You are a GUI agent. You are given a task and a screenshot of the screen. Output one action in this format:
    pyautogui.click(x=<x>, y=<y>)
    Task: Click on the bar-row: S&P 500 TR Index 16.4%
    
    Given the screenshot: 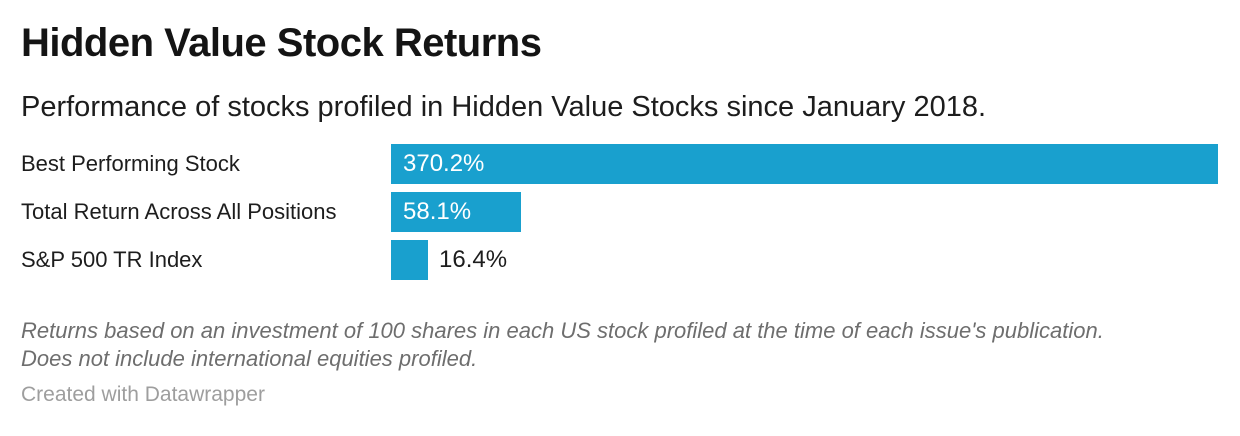 What is the action you would take?
    pyautogui.click(x=620, y=260)
    